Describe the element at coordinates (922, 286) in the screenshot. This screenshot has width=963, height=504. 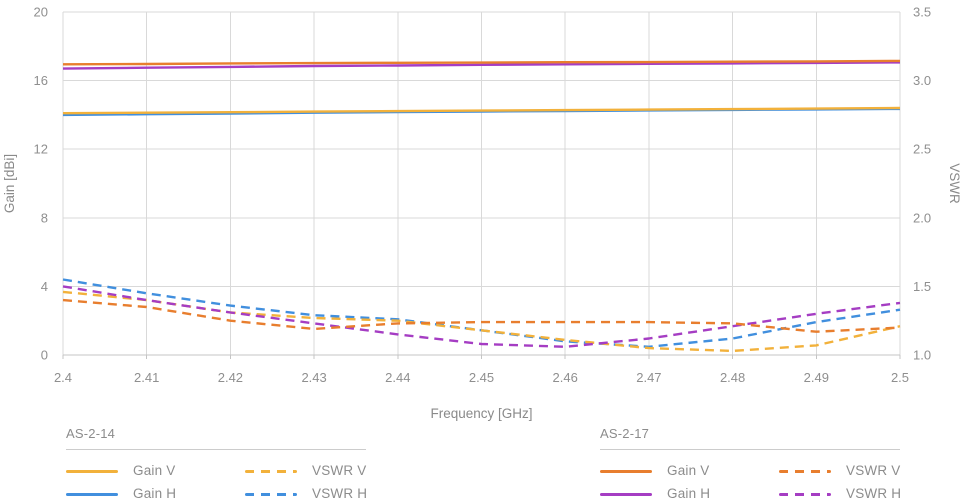
I see `y-right-tick-label: 1.5` at that location.